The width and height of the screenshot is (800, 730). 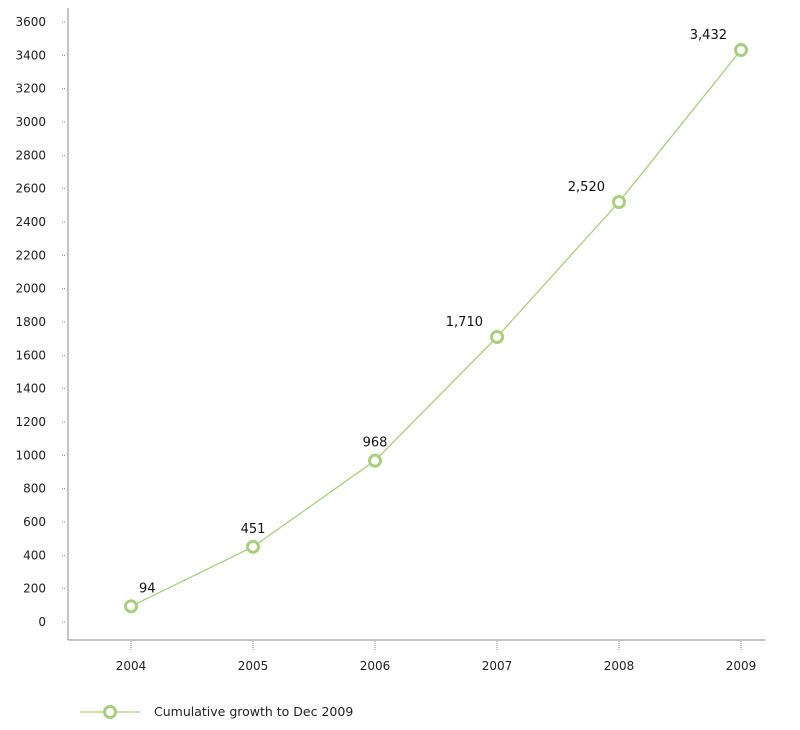 I want to click on y-tick-label: 3000, so click(x=30, y=122).